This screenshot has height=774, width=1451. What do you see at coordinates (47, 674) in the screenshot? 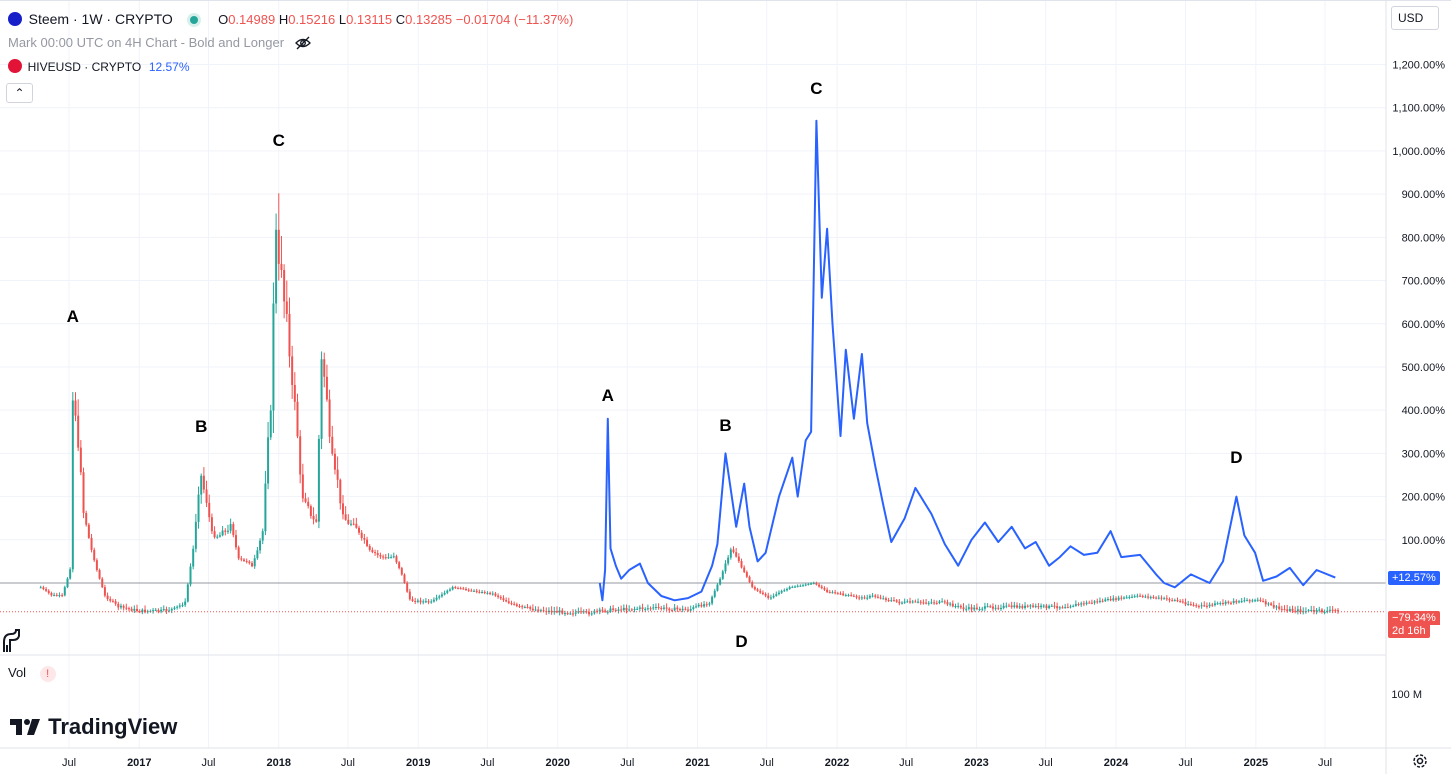
I see `volume-alert-icon: !` at bounding box center [47, 674].